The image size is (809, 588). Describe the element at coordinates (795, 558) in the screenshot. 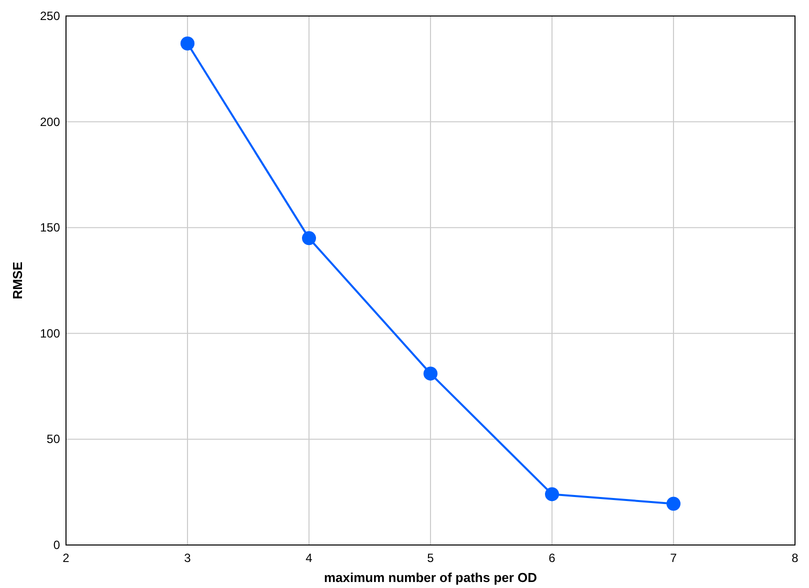

I see `x-tick-label: 8` at that location.